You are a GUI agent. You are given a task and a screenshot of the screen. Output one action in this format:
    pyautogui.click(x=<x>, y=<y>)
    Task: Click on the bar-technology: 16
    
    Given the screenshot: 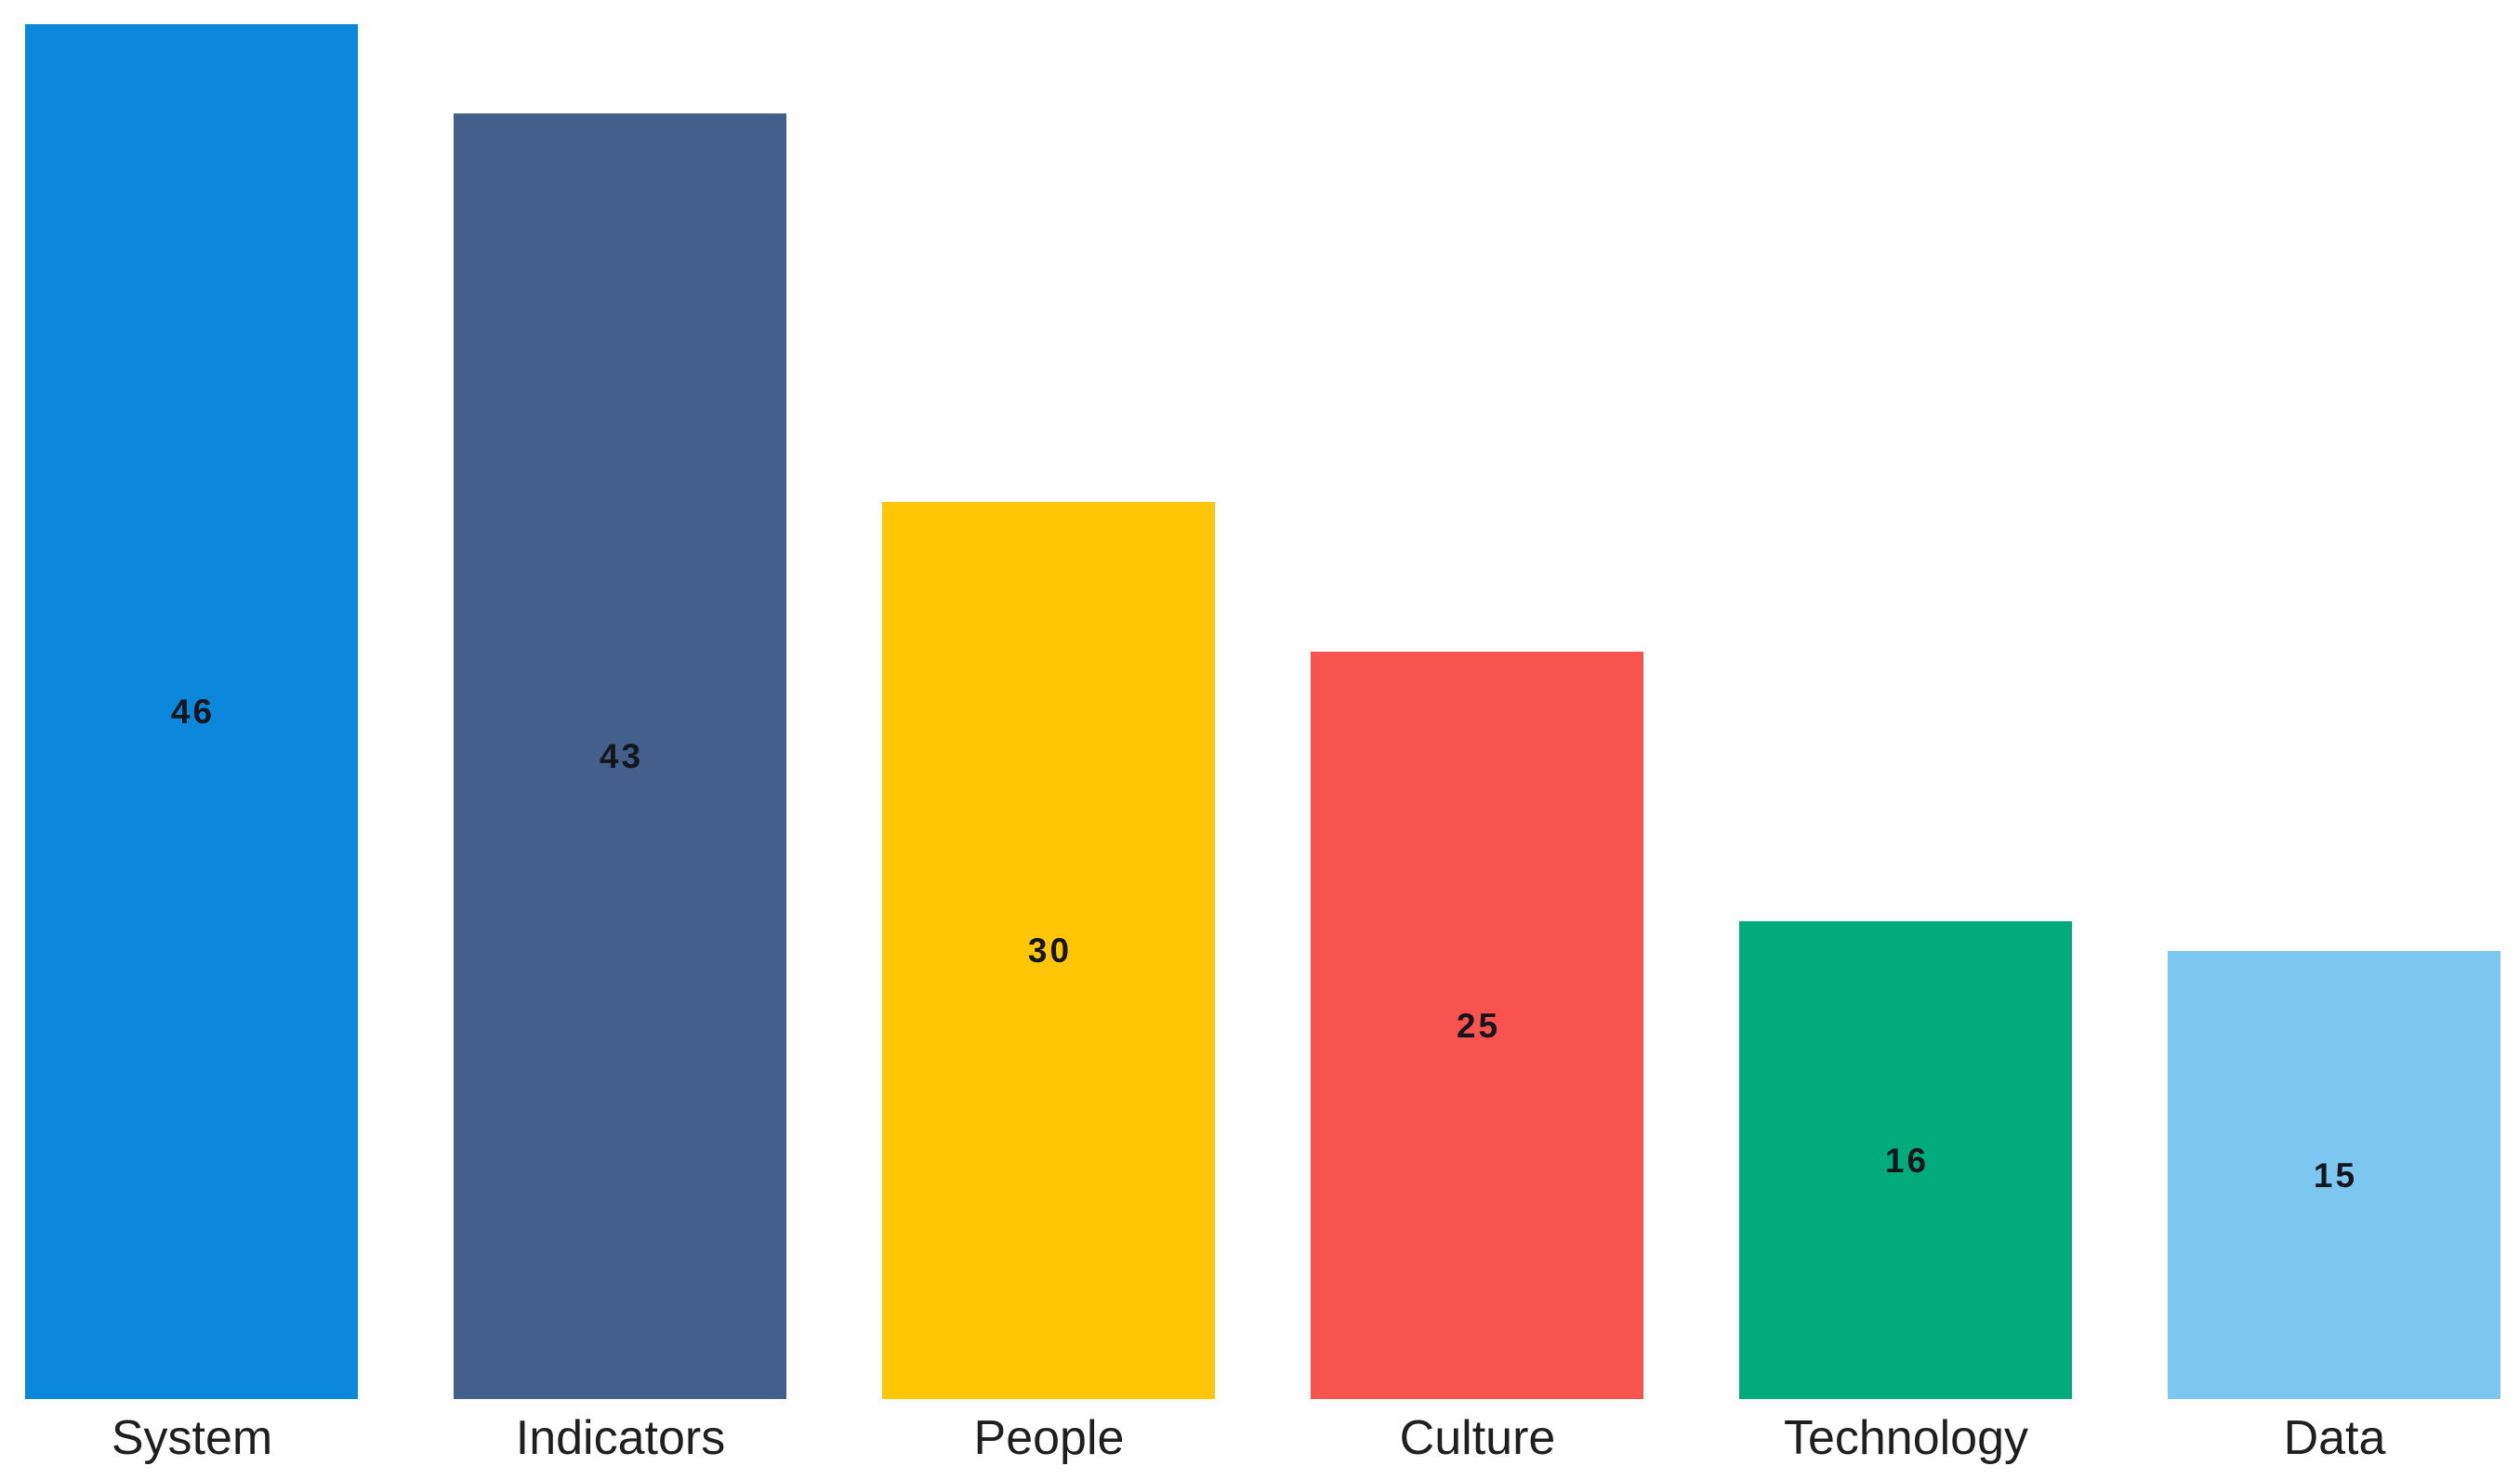 What is the action you would take?
    pyautogui.click(x=1905, y=1160)
    